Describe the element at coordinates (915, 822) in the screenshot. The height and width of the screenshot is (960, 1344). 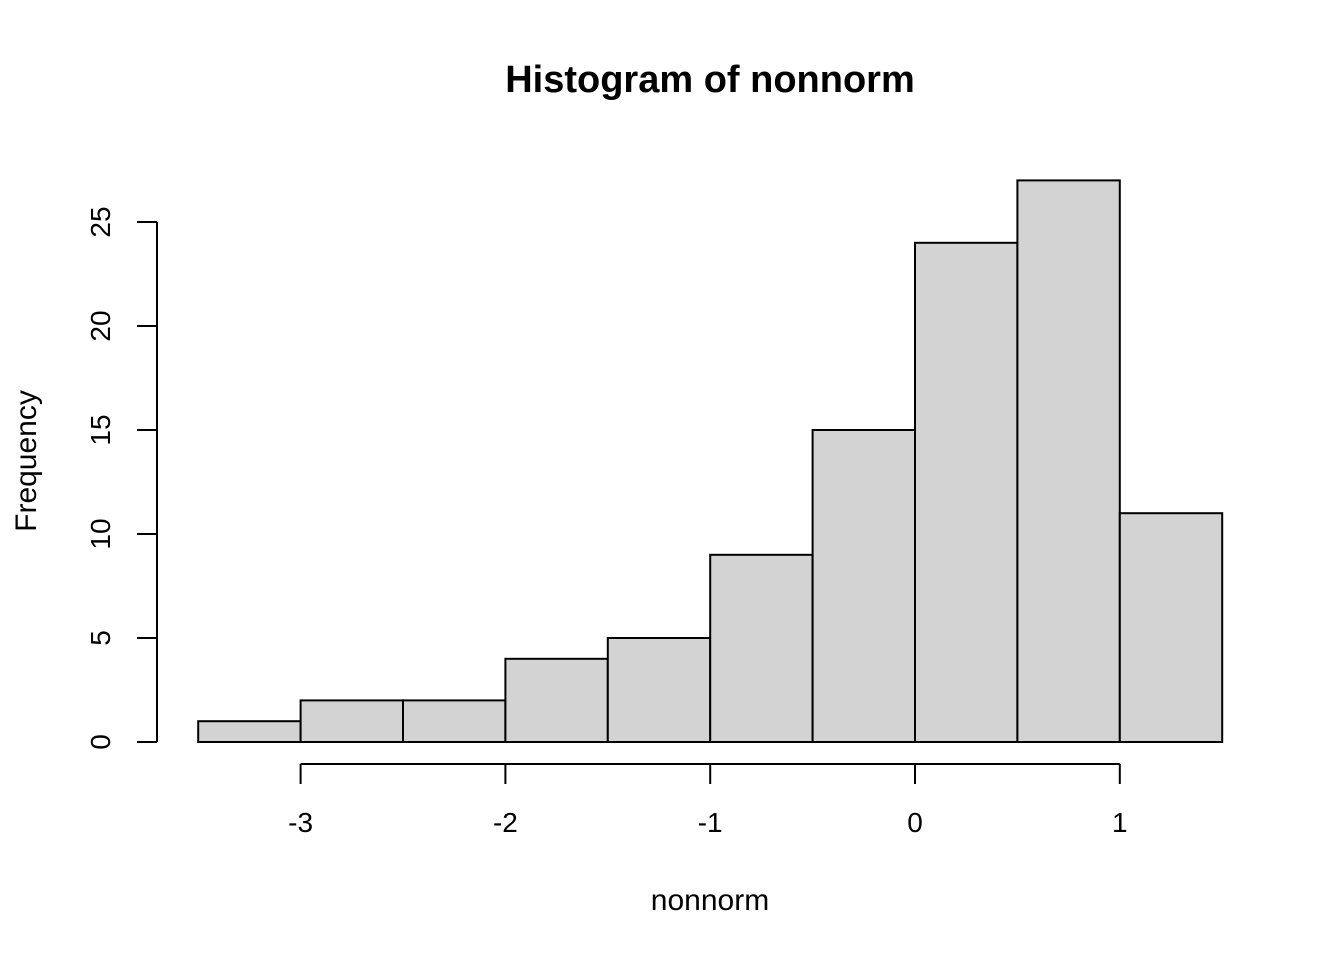
I see `x-tick-label-3: 0` at that location.